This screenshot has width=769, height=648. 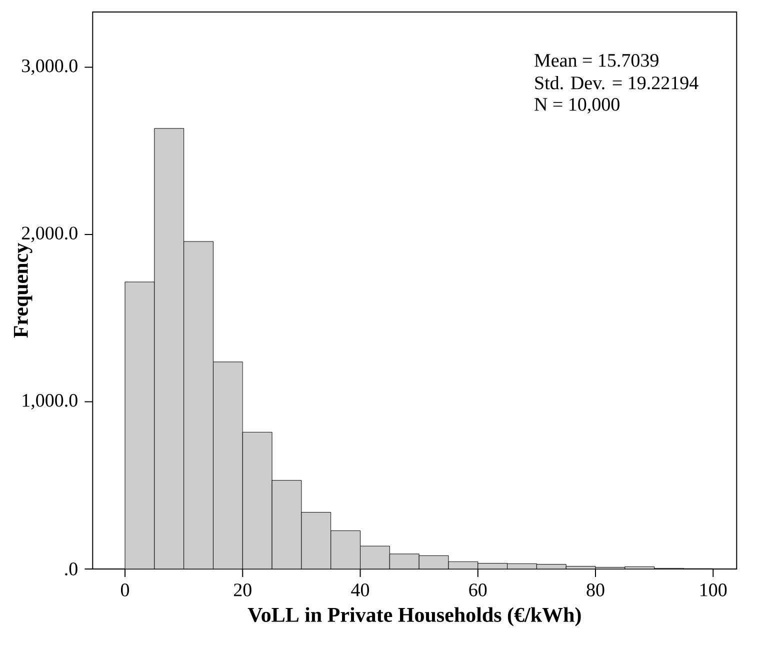 What do you see at coordinates (50, 234) in the screenshot?
I see `y-tick-label: 2,000.0` at bounding box center [50, 234].